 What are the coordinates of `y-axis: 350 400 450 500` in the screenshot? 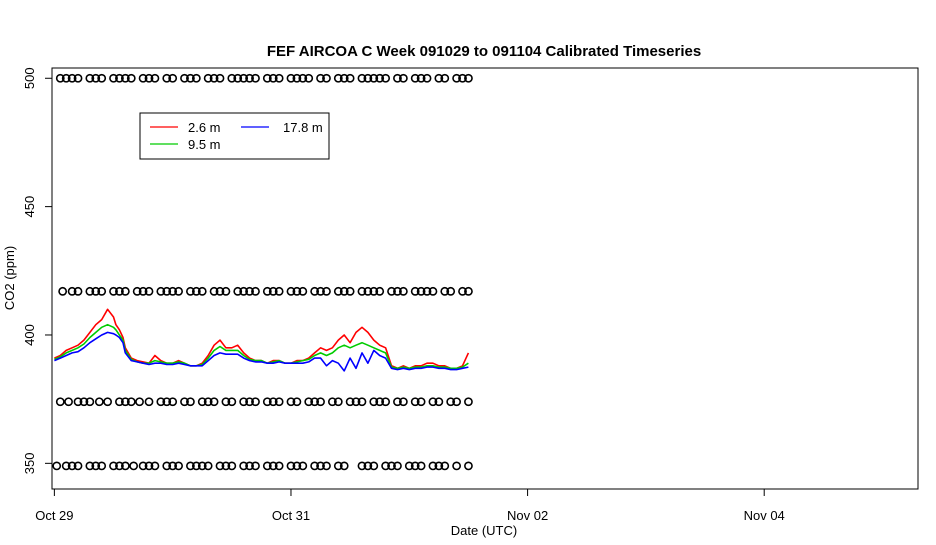 It's located at (37, 270).